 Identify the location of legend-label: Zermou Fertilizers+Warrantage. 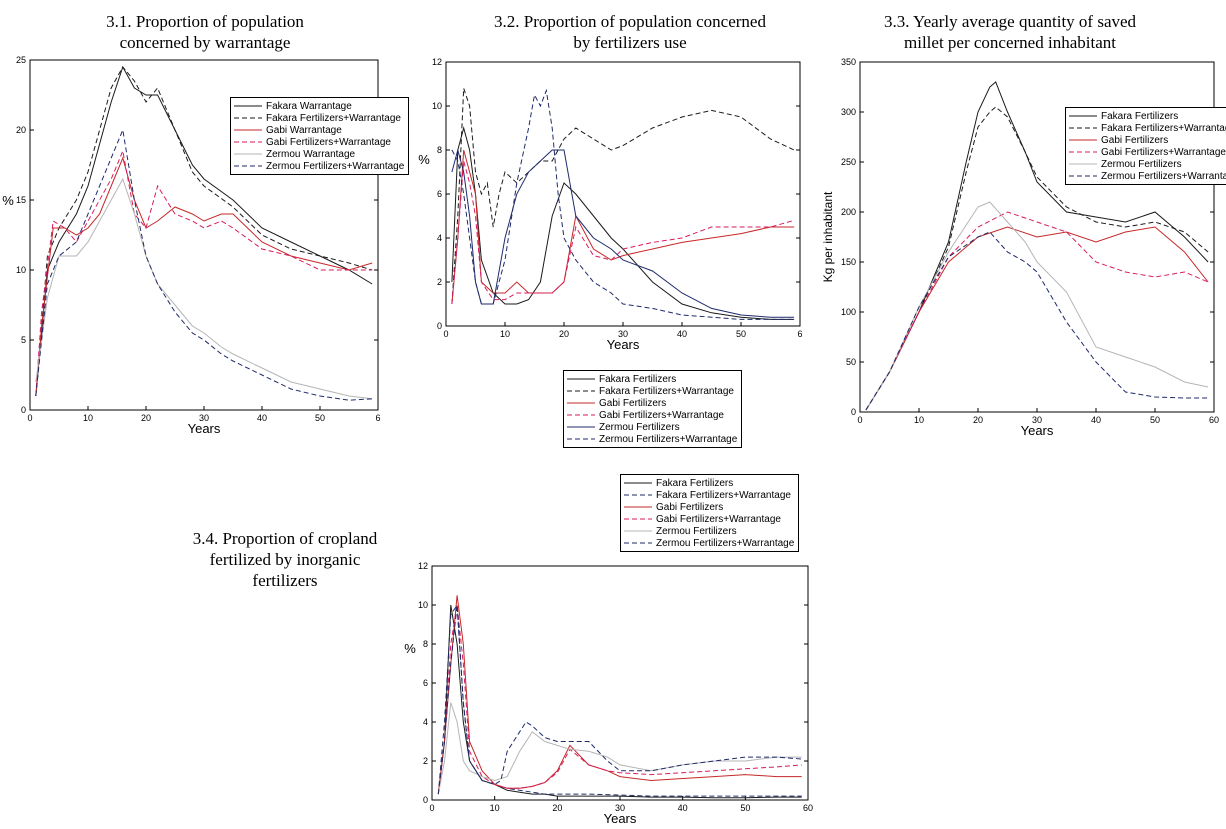
(1163, 176).